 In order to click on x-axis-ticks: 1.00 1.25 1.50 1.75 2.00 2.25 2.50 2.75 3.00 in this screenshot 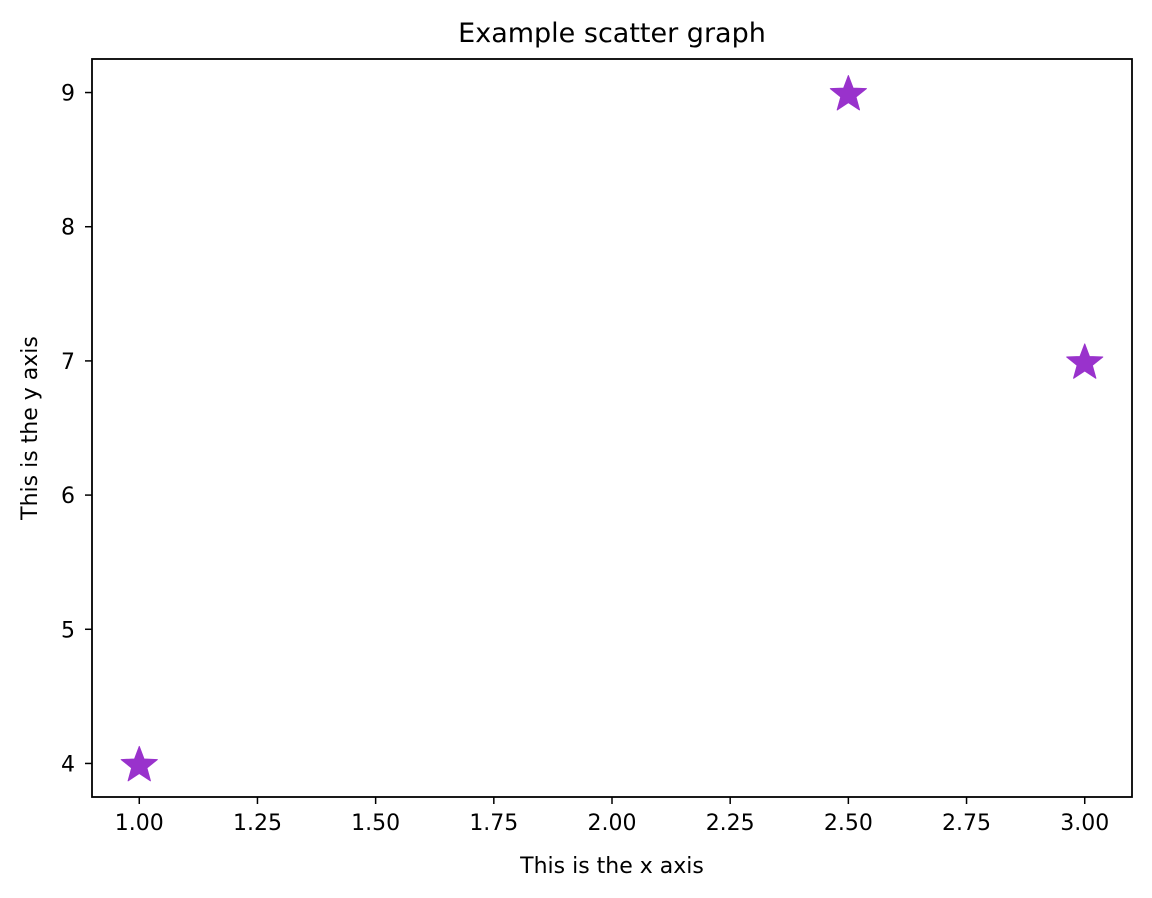, I will do `click(612, 816)`.